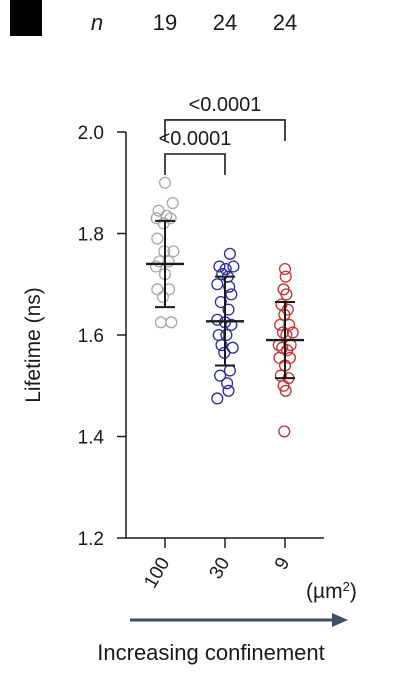  Describe the element at coordinates (285, 22) in the screenshot. I see `n-value-9: 24` at that location.